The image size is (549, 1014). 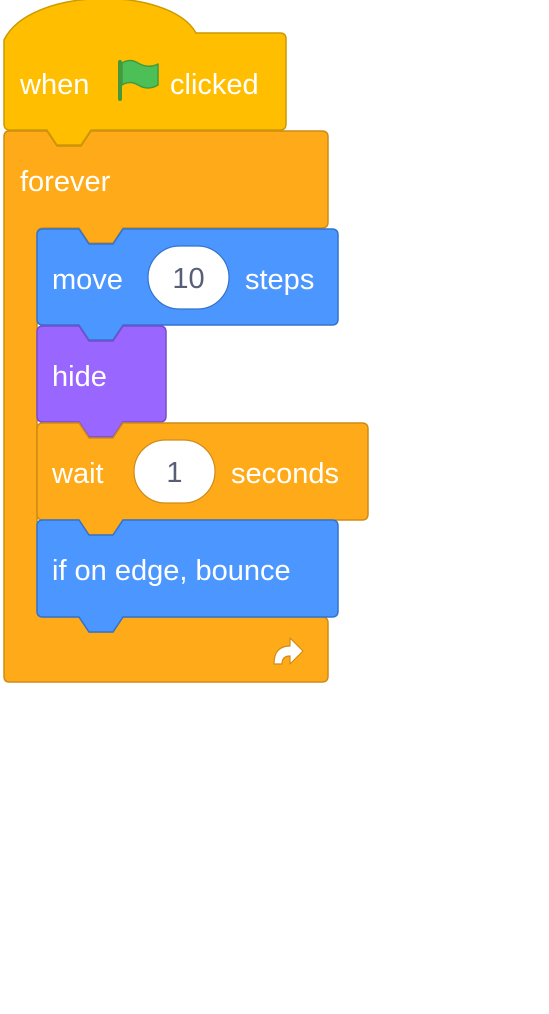 I want to click on hat-label-when: when, so click(x=54, y=85).